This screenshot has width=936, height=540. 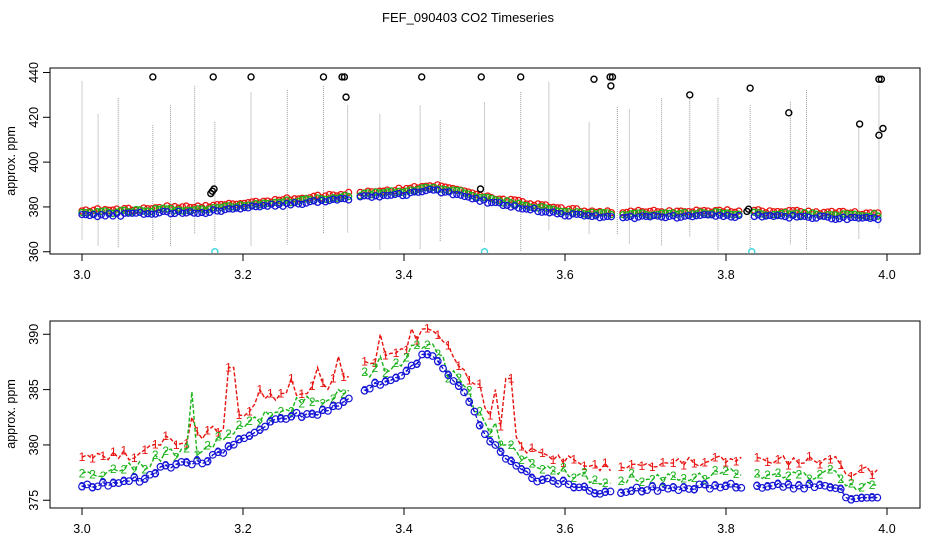 I want to click on top-x-tick-label: 3.4, so click(x=403, y=275).